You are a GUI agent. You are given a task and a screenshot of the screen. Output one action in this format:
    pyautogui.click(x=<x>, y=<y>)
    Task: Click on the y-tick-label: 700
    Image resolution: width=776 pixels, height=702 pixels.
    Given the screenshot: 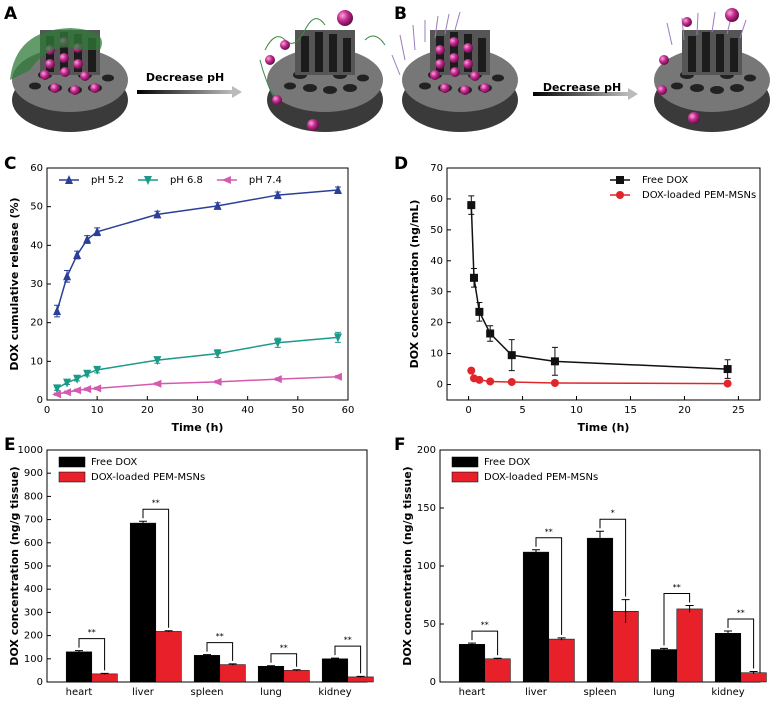 What is the action you would take?
    pyautogui.click(x=33, y=520)
    